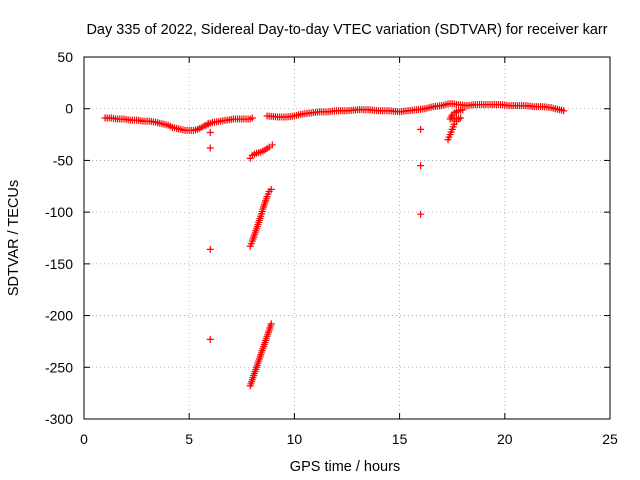  Describe the element at coordinates (400, 439) in the screenshot. I see `x-tick-label: 15` at that location.